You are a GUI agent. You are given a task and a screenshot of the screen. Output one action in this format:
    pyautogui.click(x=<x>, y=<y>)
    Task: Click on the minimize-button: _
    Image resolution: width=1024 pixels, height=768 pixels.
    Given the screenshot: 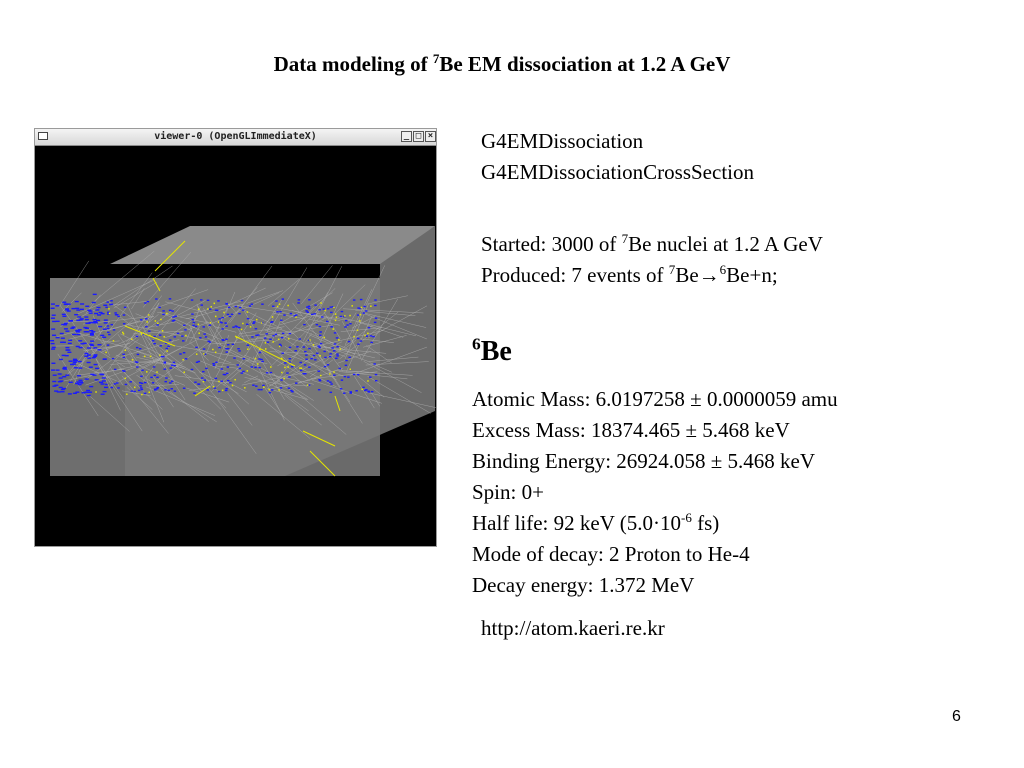 What is the action you would take?
    pyautogui.click(x=406, y=136)
    